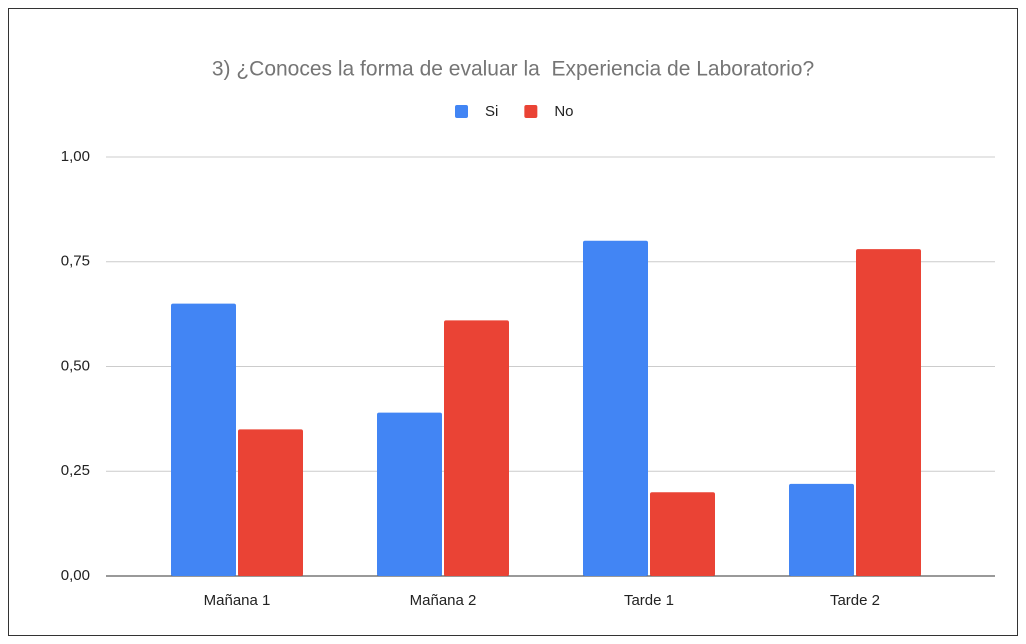 The width and height of the screenshot is (1026, 644). I want to click on y-tick-label: 1,00, so click(75, 156).